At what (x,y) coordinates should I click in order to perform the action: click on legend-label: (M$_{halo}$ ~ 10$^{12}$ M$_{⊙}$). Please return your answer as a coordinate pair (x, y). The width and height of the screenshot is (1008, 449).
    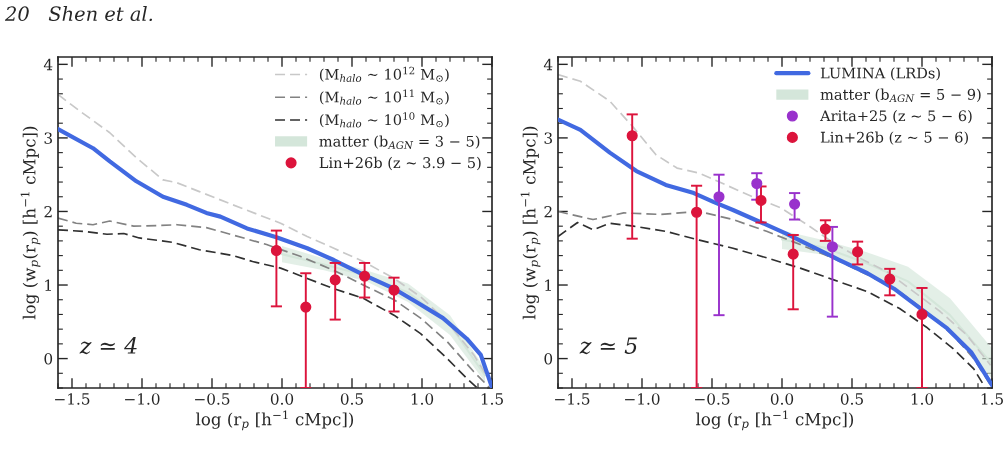
    Looking at the image, I should click on (384, 74).